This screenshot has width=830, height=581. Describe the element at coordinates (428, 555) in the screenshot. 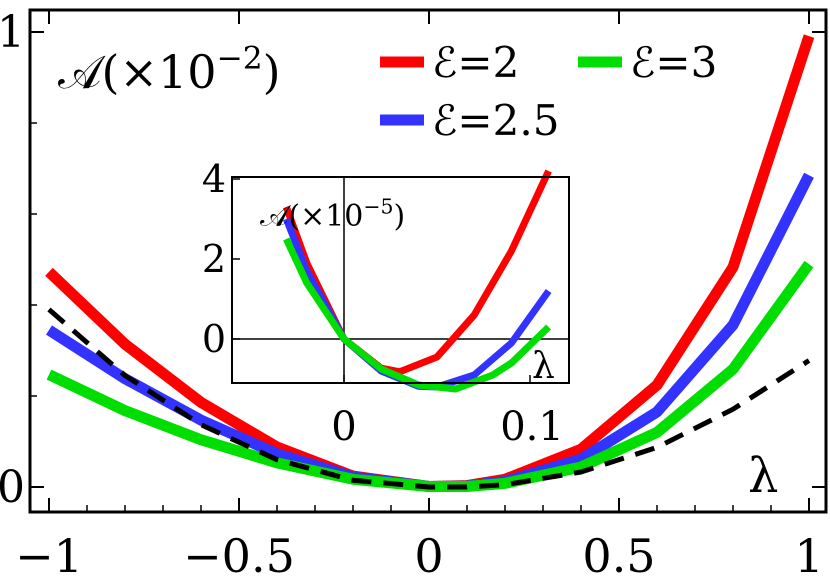

I see `x-tick-label: 0` at that location.